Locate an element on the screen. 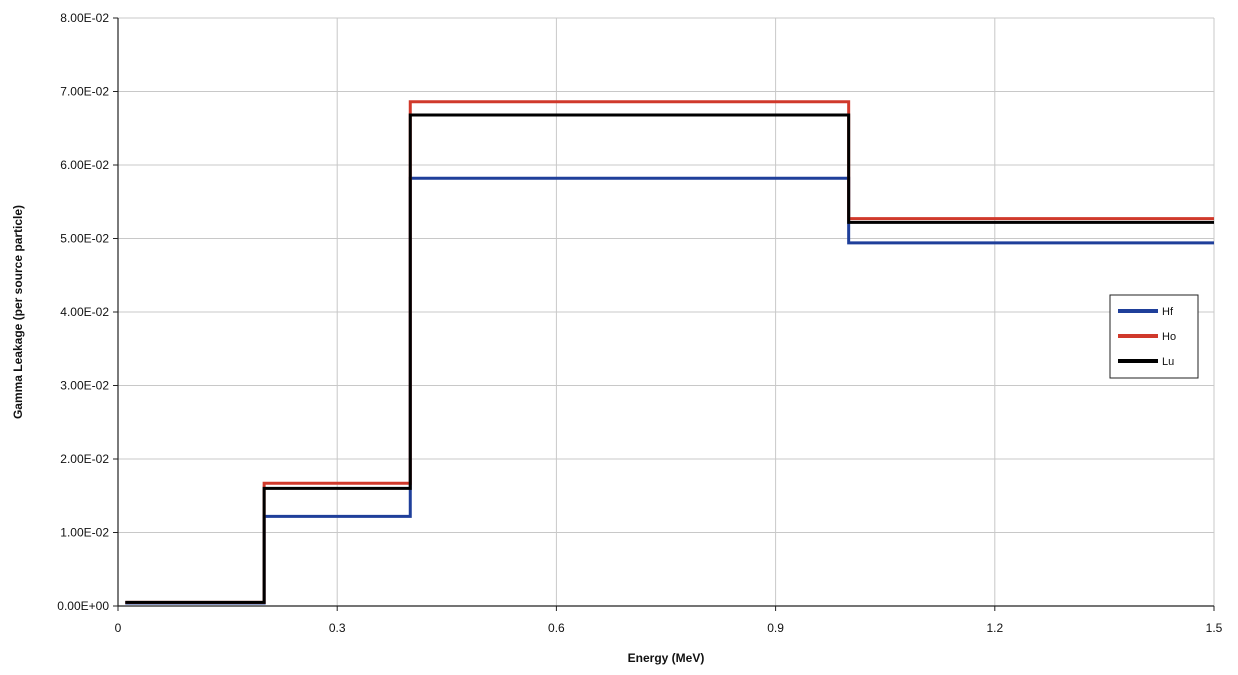 The width and height of the screenshot is (1238, 675). y-axis-title: Gamma Leakage (per source particle) is located at coordinates (18, 312).